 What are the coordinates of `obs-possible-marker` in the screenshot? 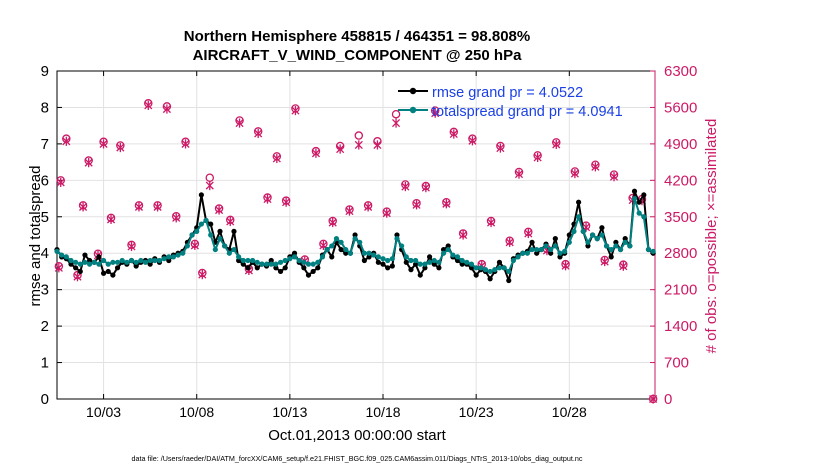 It's located at (396, 114).